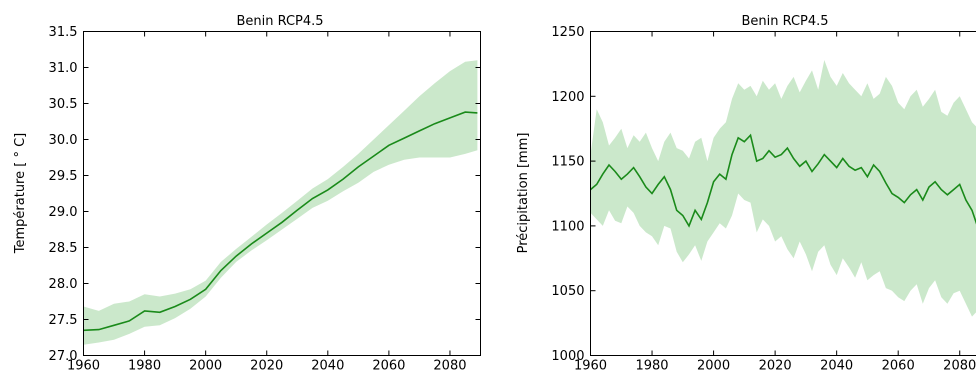  What do you see at coordinates (567, 162) in the screenshot?
I see `y-tick-label: 1150` at bounding box center [567, 162].